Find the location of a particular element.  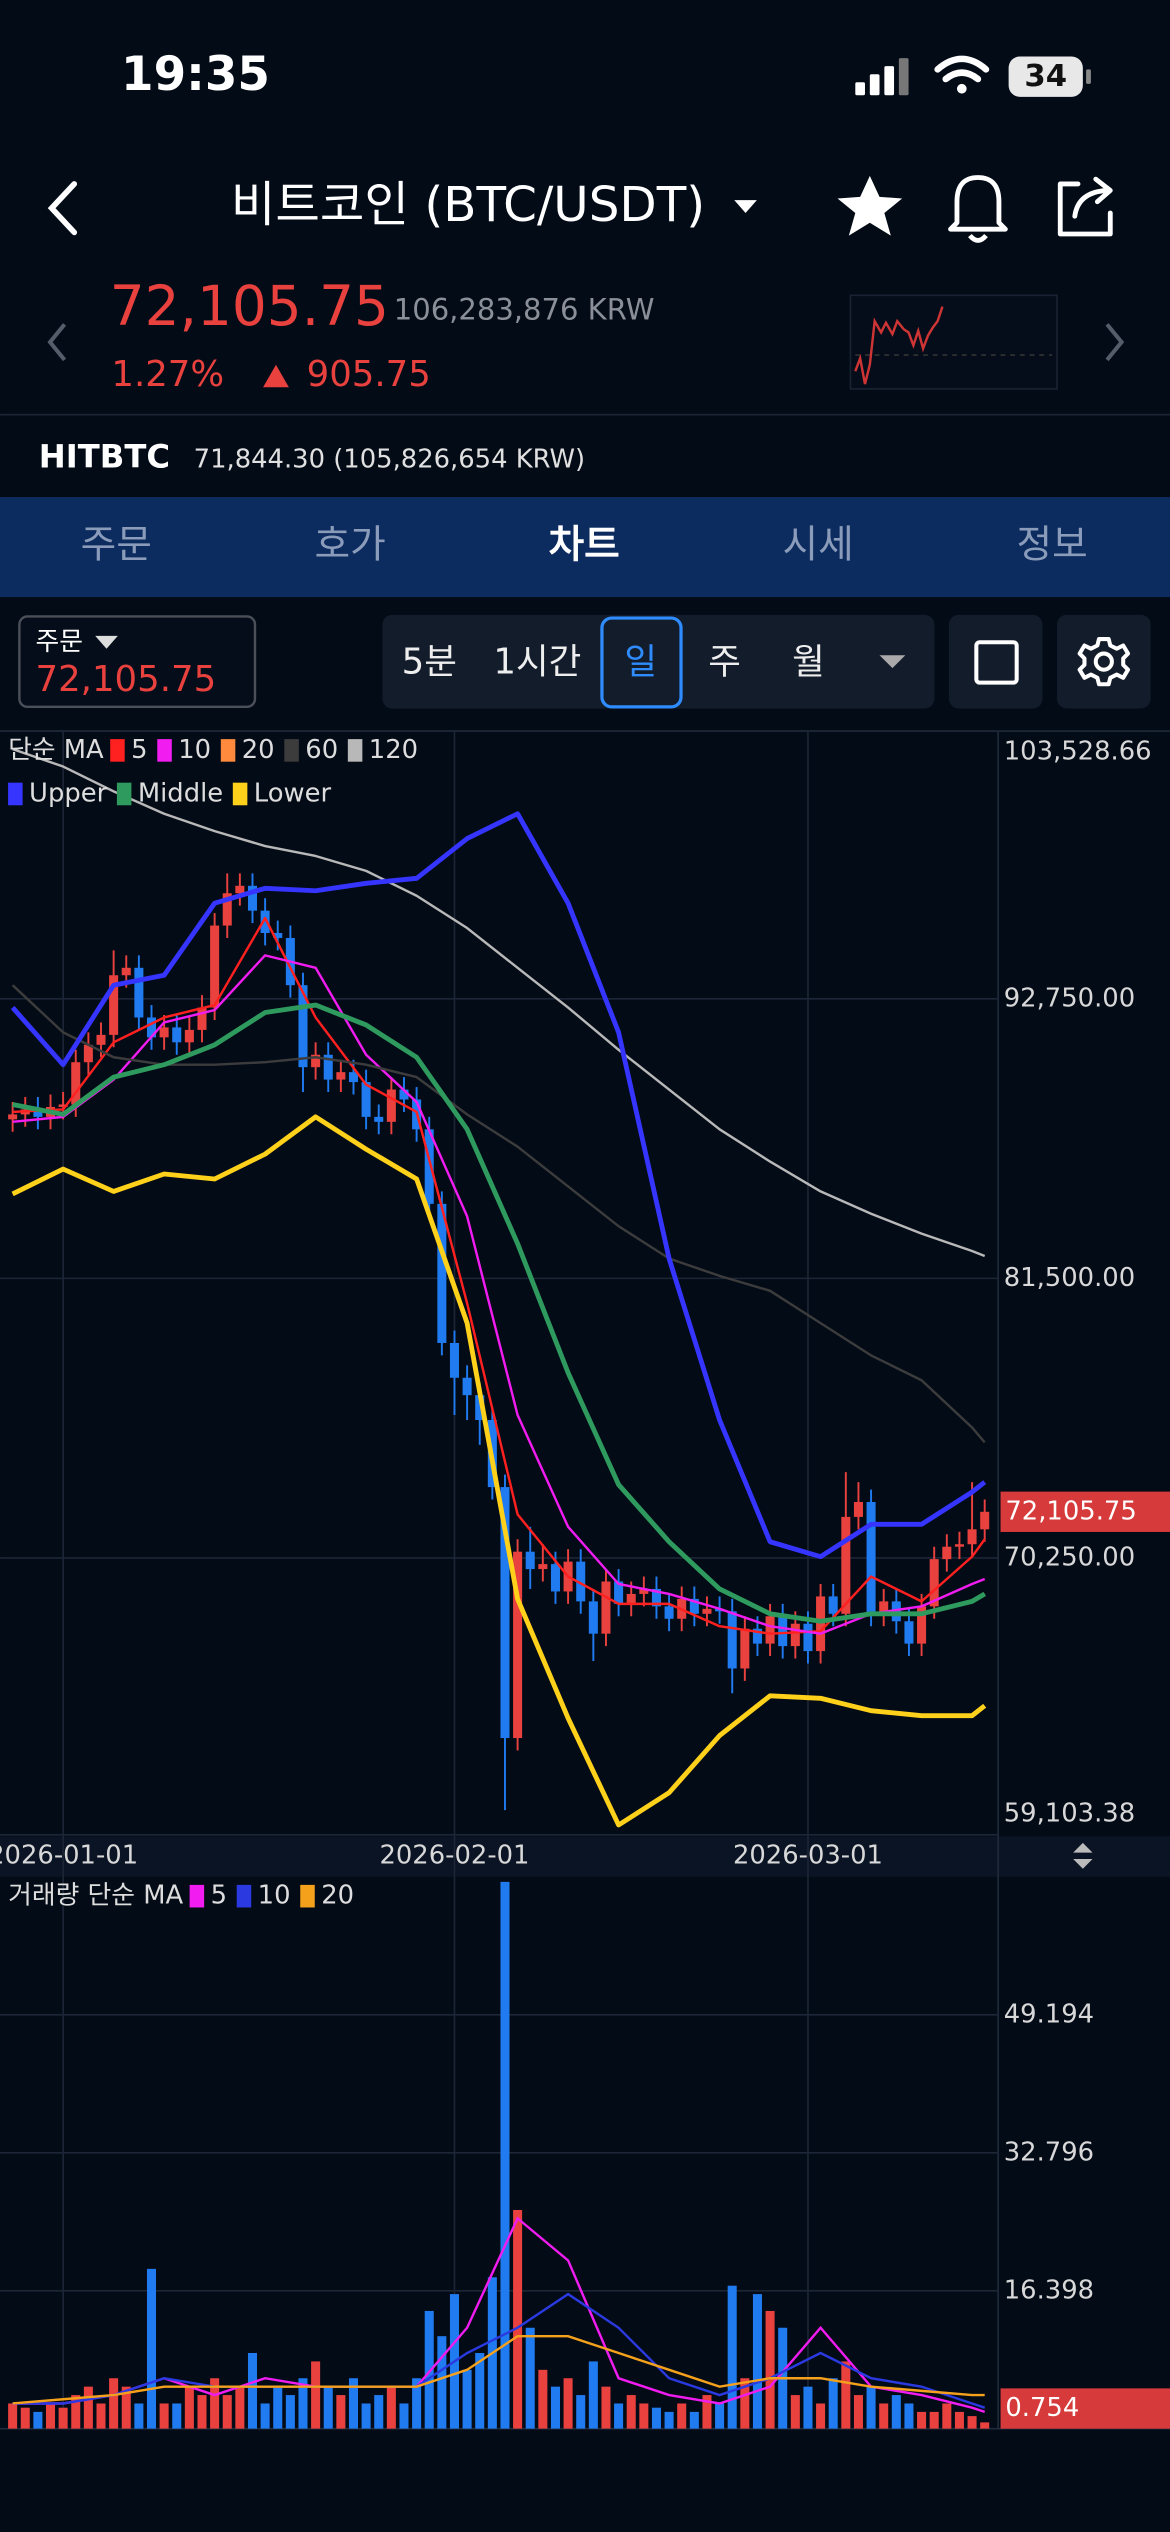

prev-coin is located at coordinates (57, 342).